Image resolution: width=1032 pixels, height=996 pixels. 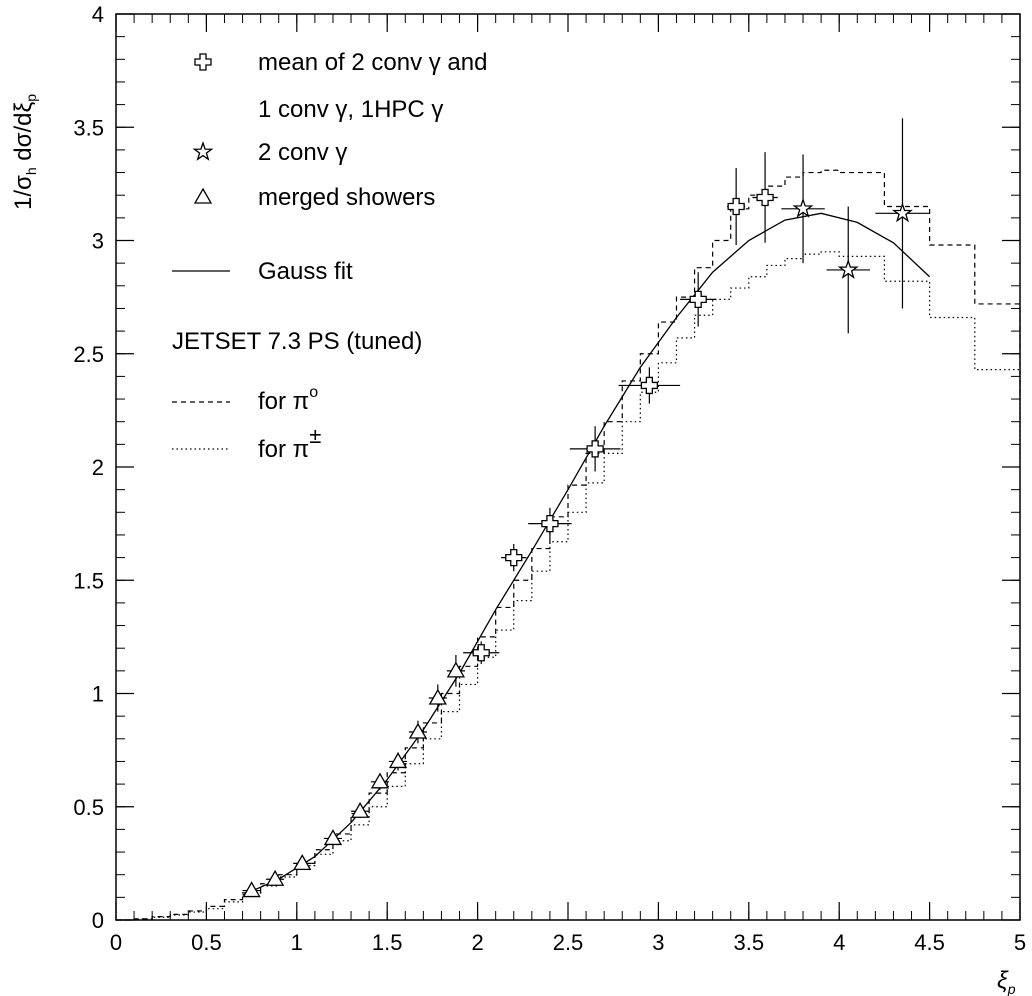 I want to click on legend-jetset-label: JETSET 7.3 PS (tuned), so click(x=297, y=341).